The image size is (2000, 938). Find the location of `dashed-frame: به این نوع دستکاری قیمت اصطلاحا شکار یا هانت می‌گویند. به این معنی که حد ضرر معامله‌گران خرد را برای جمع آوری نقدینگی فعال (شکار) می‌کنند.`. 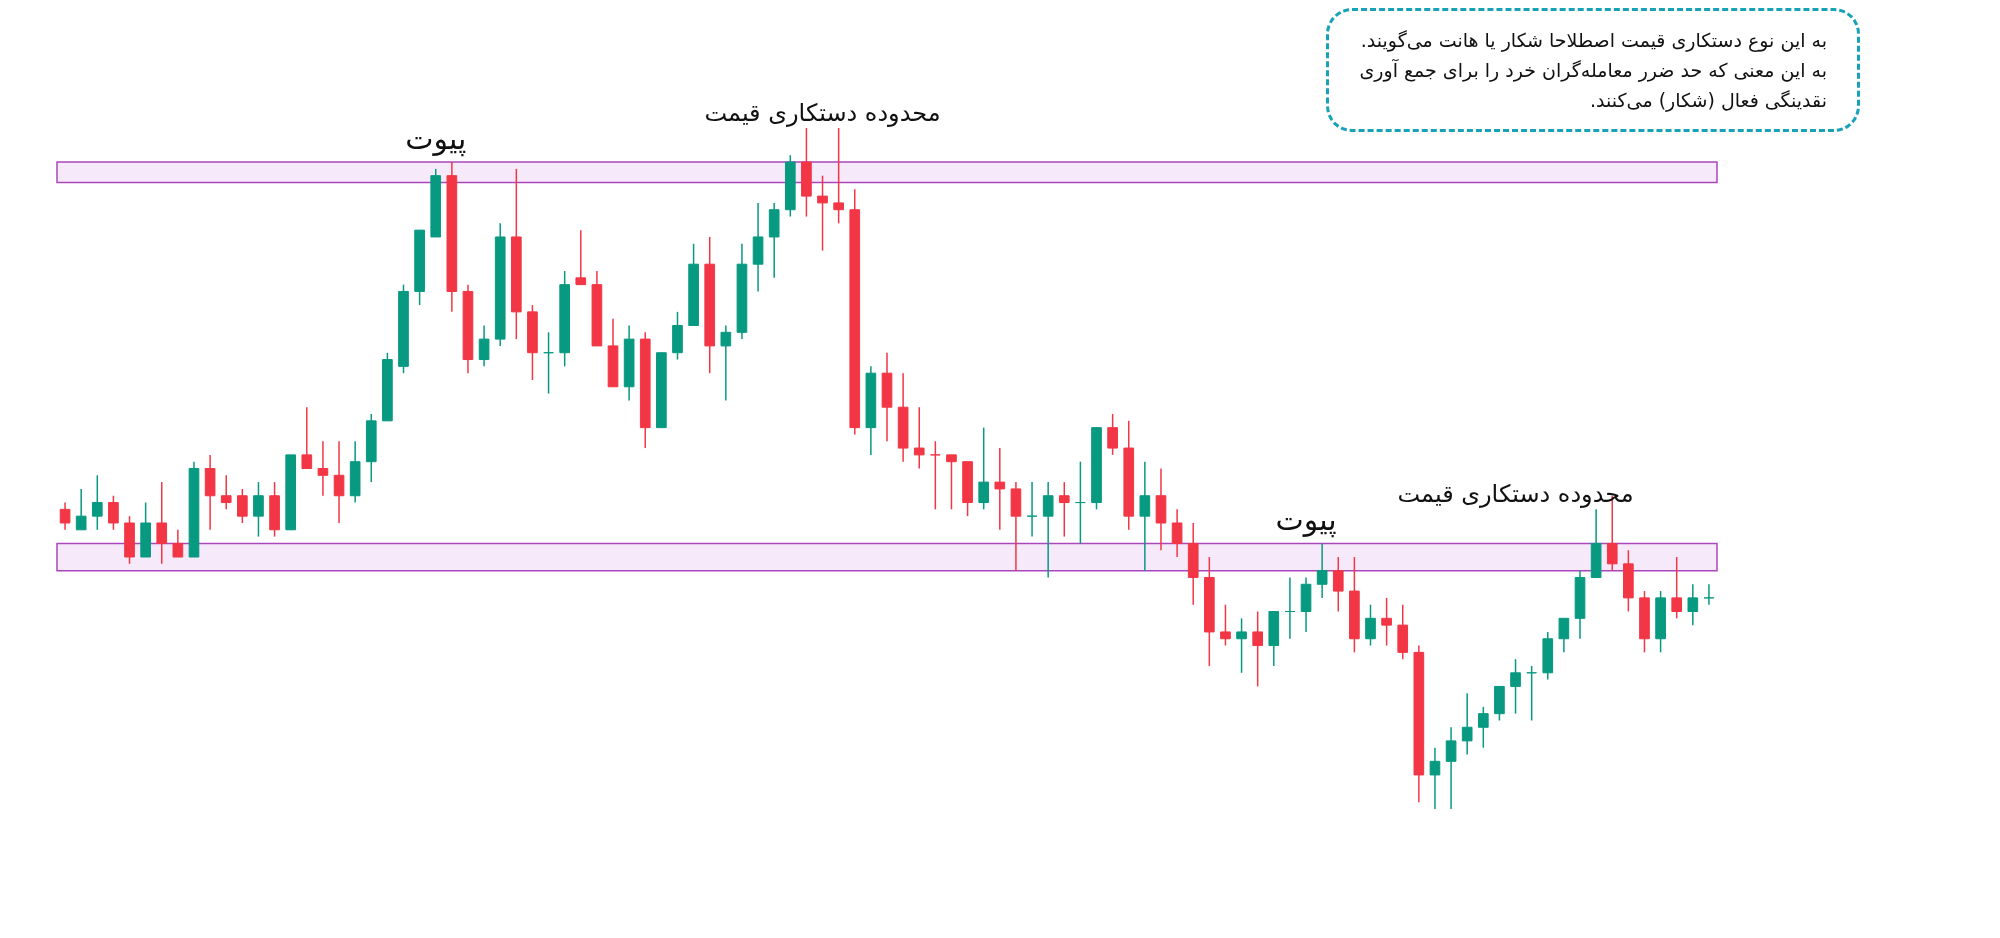

dashed-frame: به این نوع دستکاری قیمت اصطلاحا شکار یا هانت می‌گویند. به این معنی که حد ضرر معامله‌گران خرد را برای جمع آوری نقدینگی فعال (شکار) می‌کنند. is located at coordinates (1593, 70).